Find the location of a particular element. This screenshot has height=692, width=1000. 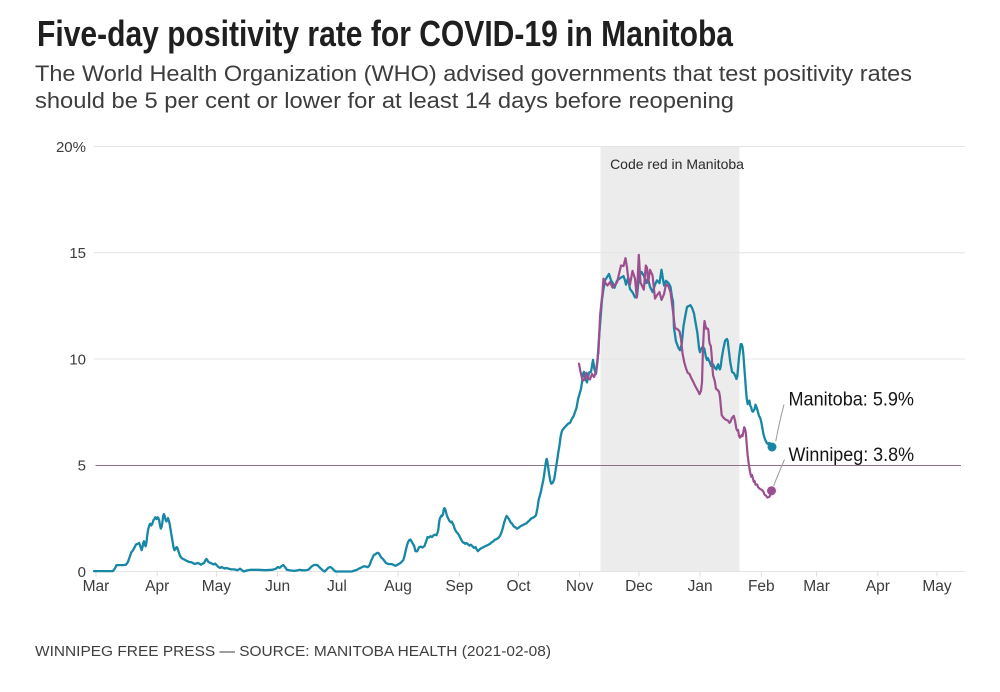

svg-text: 20% is located at coordinates (71, 147).